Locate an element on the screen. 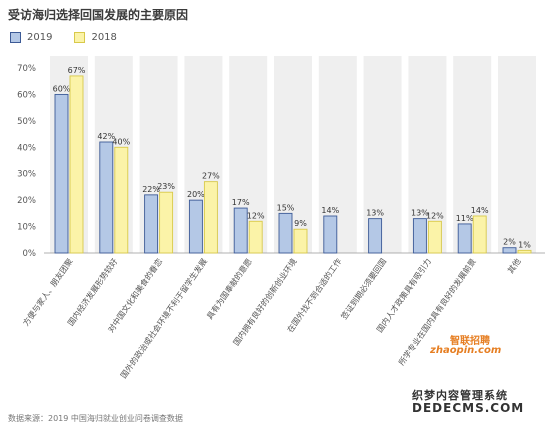  zhaopin-logo-cn: 智联招聘 is located at coordinates (470, 341).